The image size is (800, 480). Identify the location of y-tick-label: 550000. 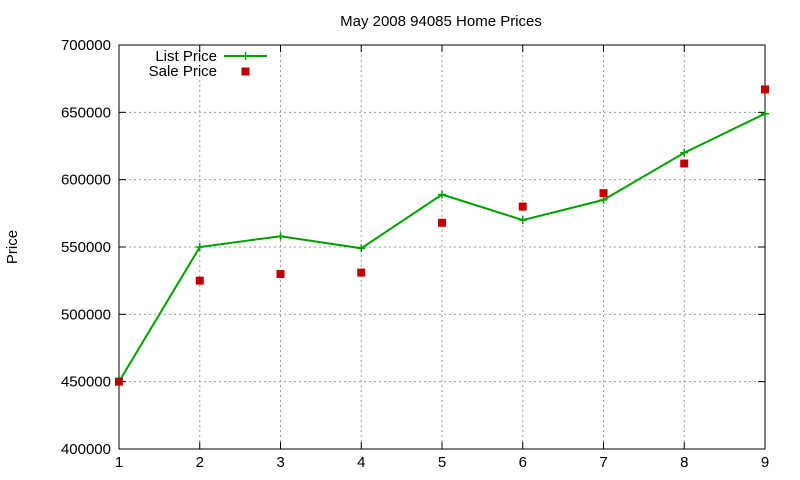
(86, 247).